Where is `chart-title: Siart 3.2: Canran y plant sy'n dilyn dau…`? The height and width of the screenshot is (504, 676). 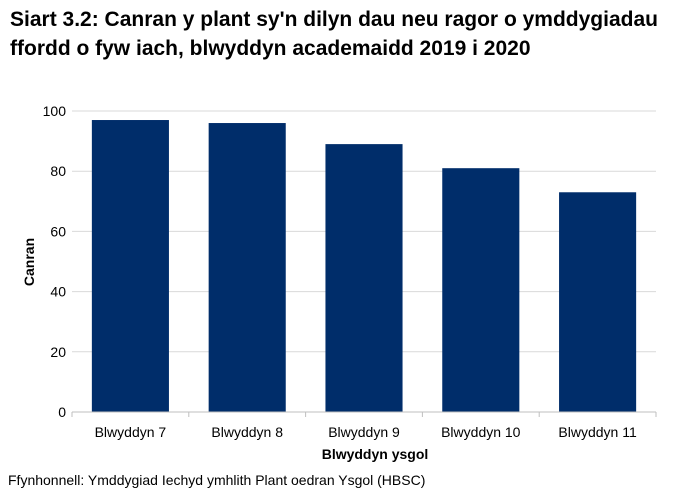 chart-title: Siart 3.2: Canran y plant sy'n dilyn dau… is located at coordinates (334, 34).